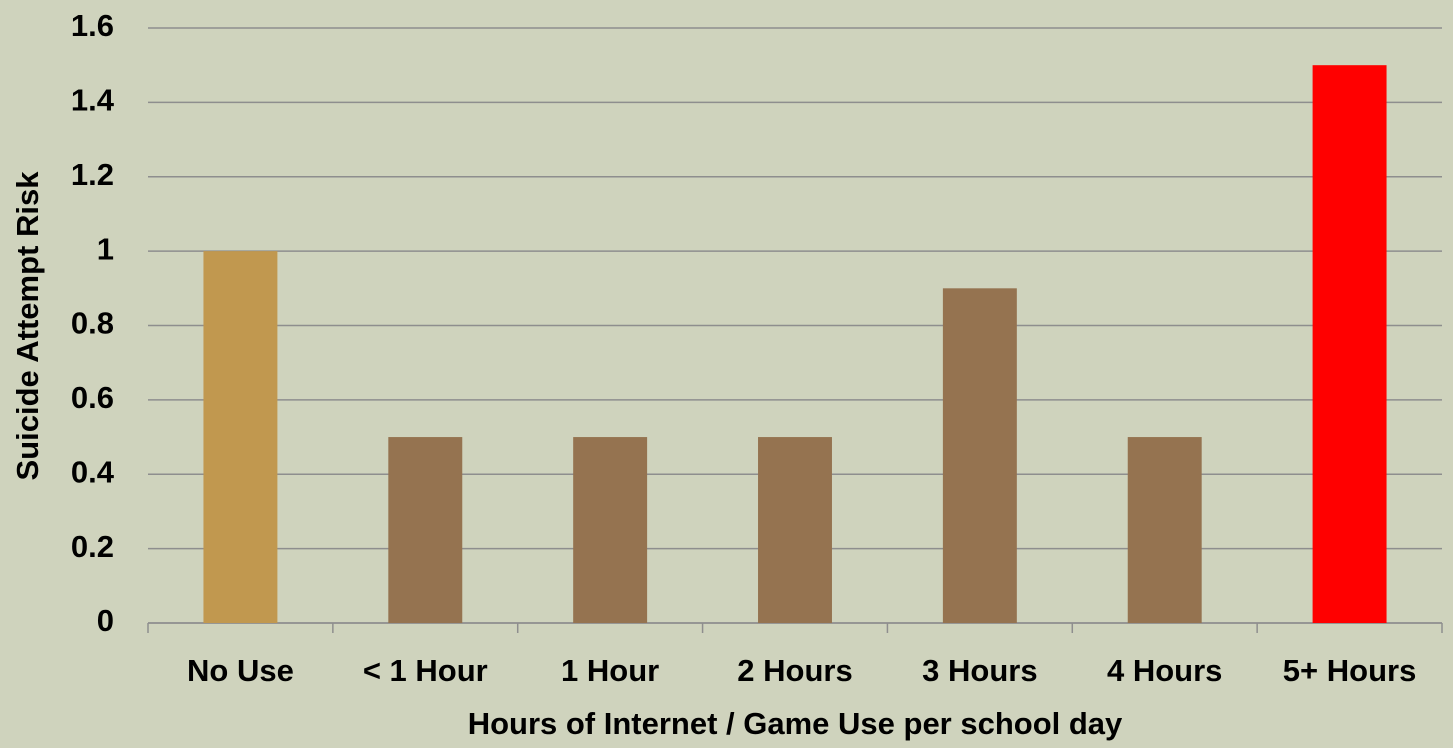  What do you see at coordinates (794, 670) in the screenshot?
I see `x-tick-label: 2 Hours` at bounding box center [794, 670].